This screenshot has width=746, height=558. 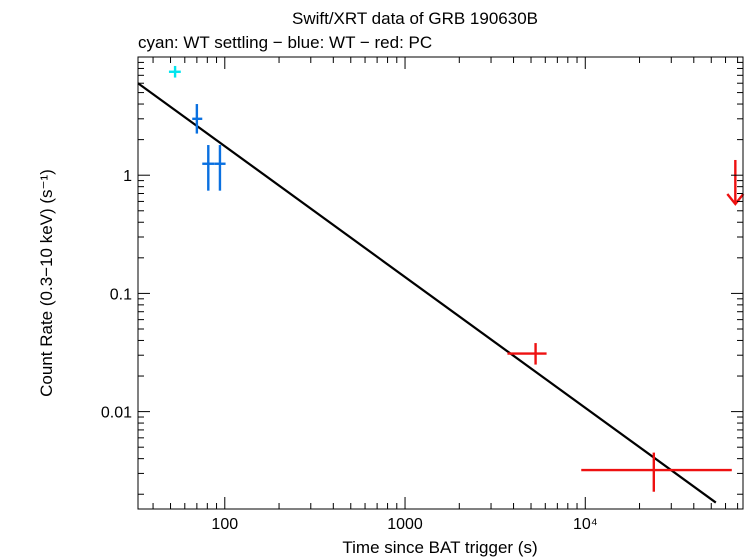 I want to click on x-tick-label: 100, so click(x=224, y=524).